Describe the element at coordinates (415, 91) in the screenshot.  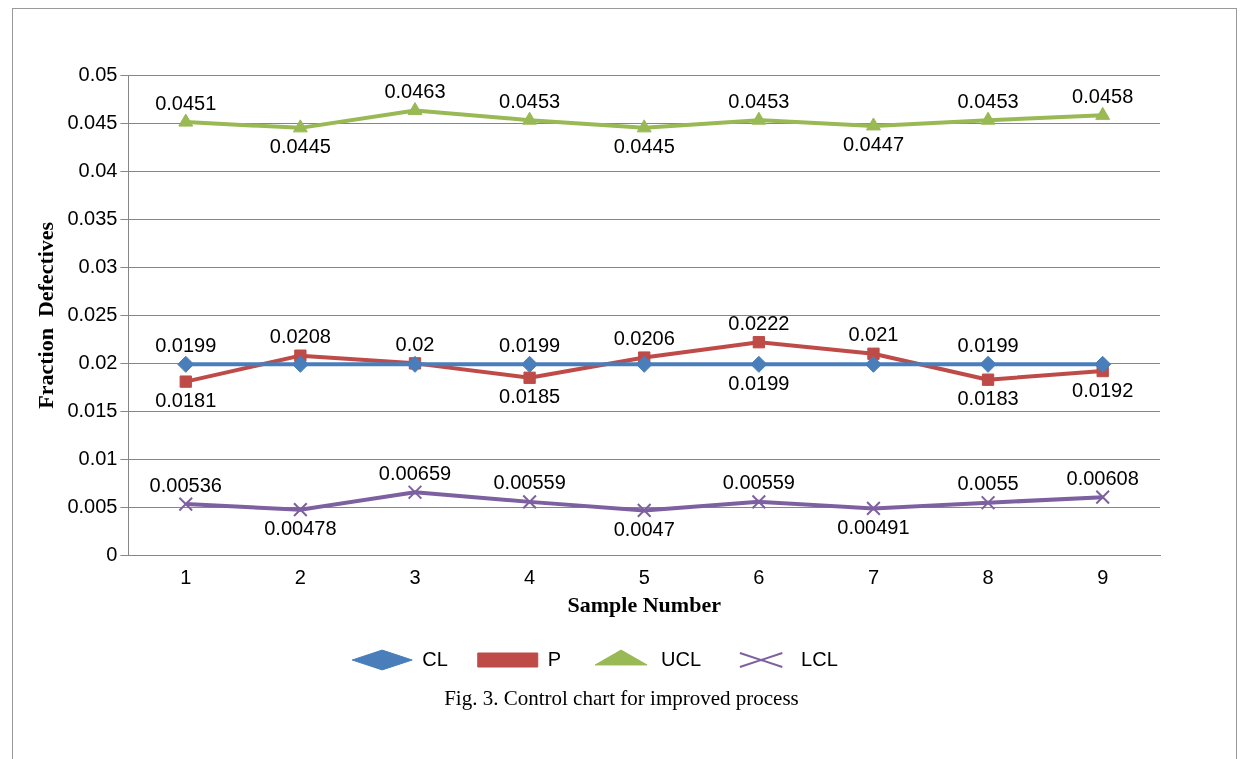
I see `data-label: 0.0463` at that location.